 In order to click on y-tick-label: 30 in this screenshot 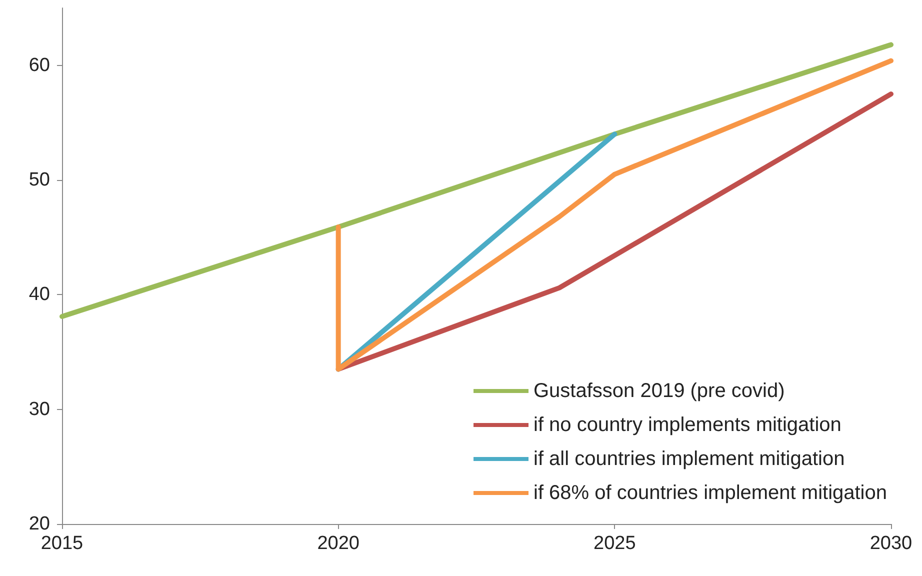, I will do `click(39, 409)`.